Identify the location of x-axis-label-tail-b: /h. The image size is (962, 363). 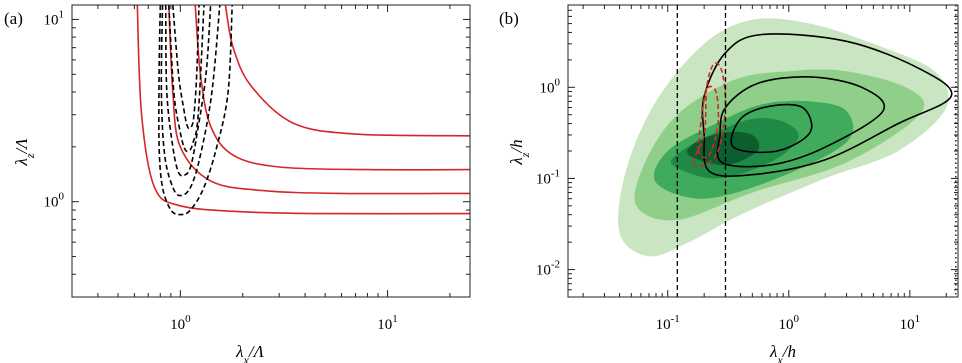
(789, 351).